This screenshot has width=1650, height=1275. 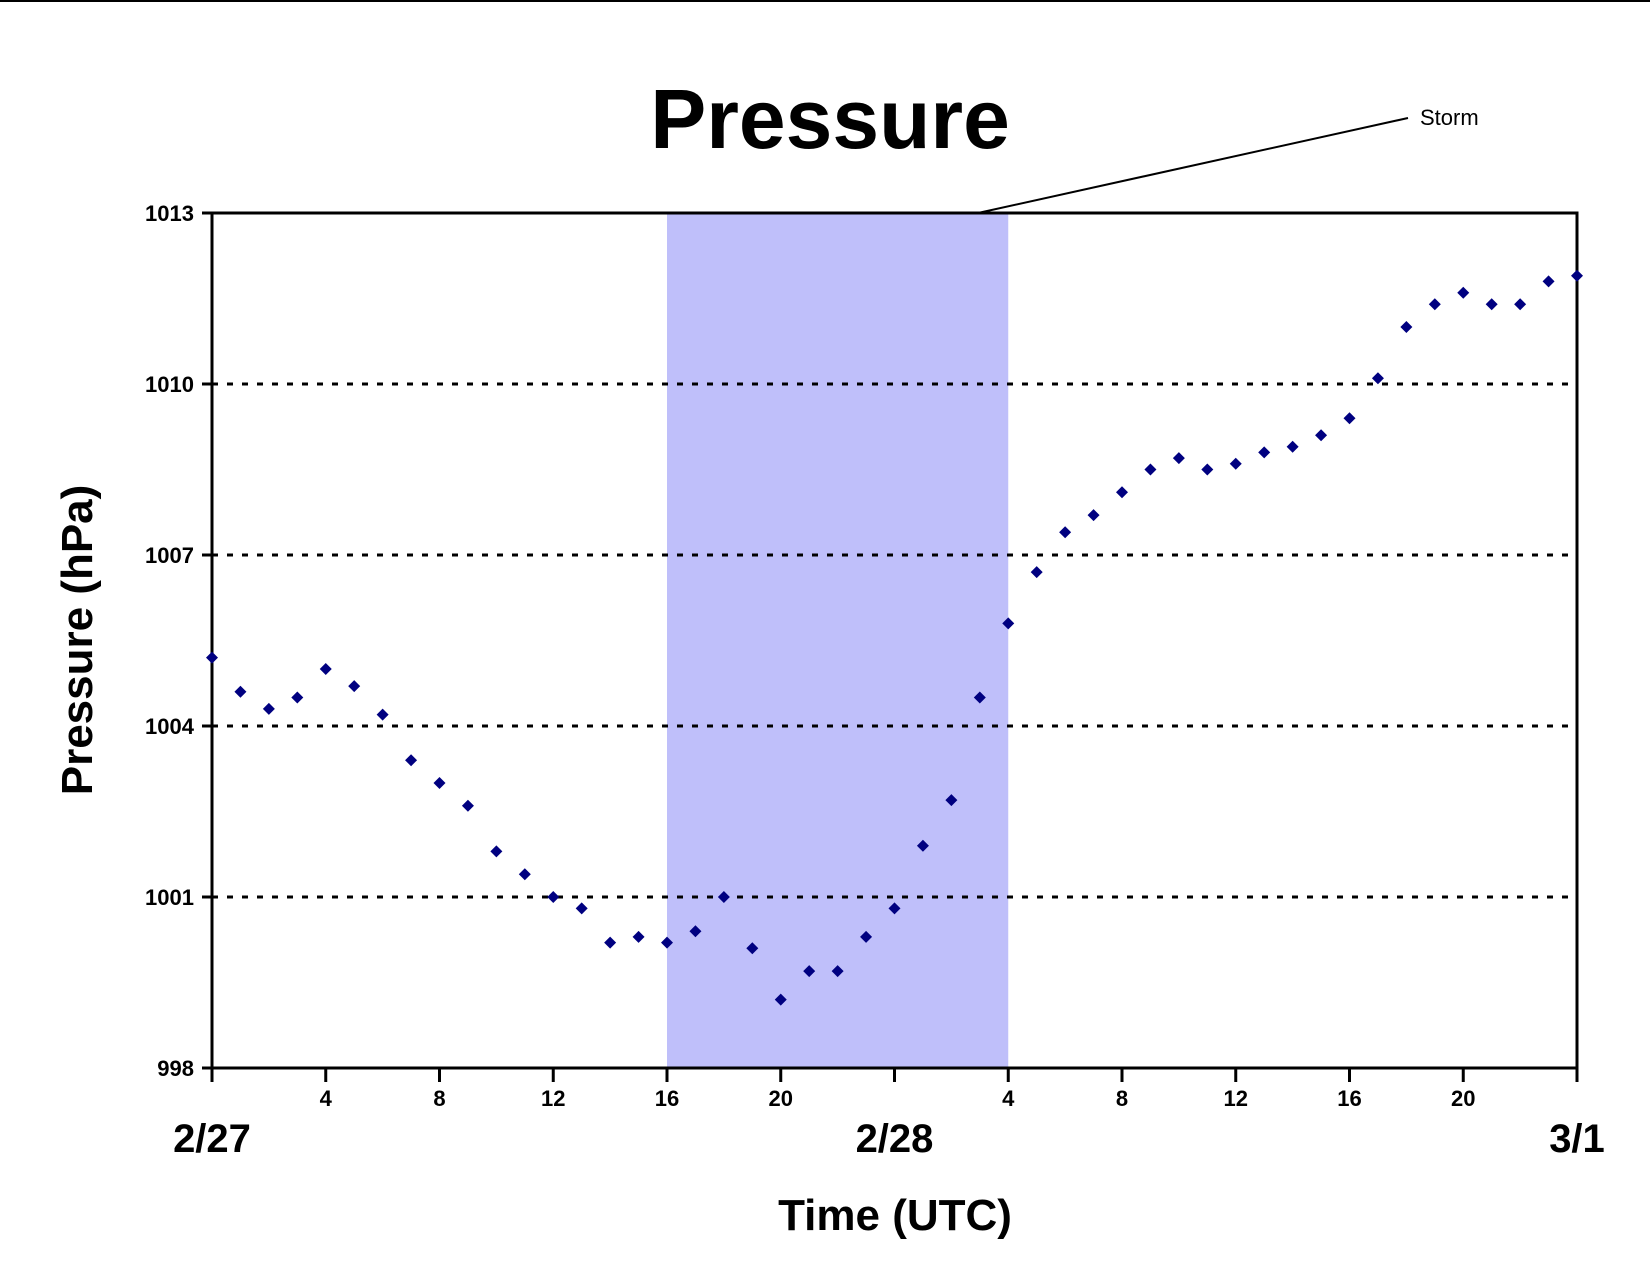 What do you see at coordinates (895, 1139) in the screenshot?
I see `date-label: 2/28` at bounding box center [895, 1139].